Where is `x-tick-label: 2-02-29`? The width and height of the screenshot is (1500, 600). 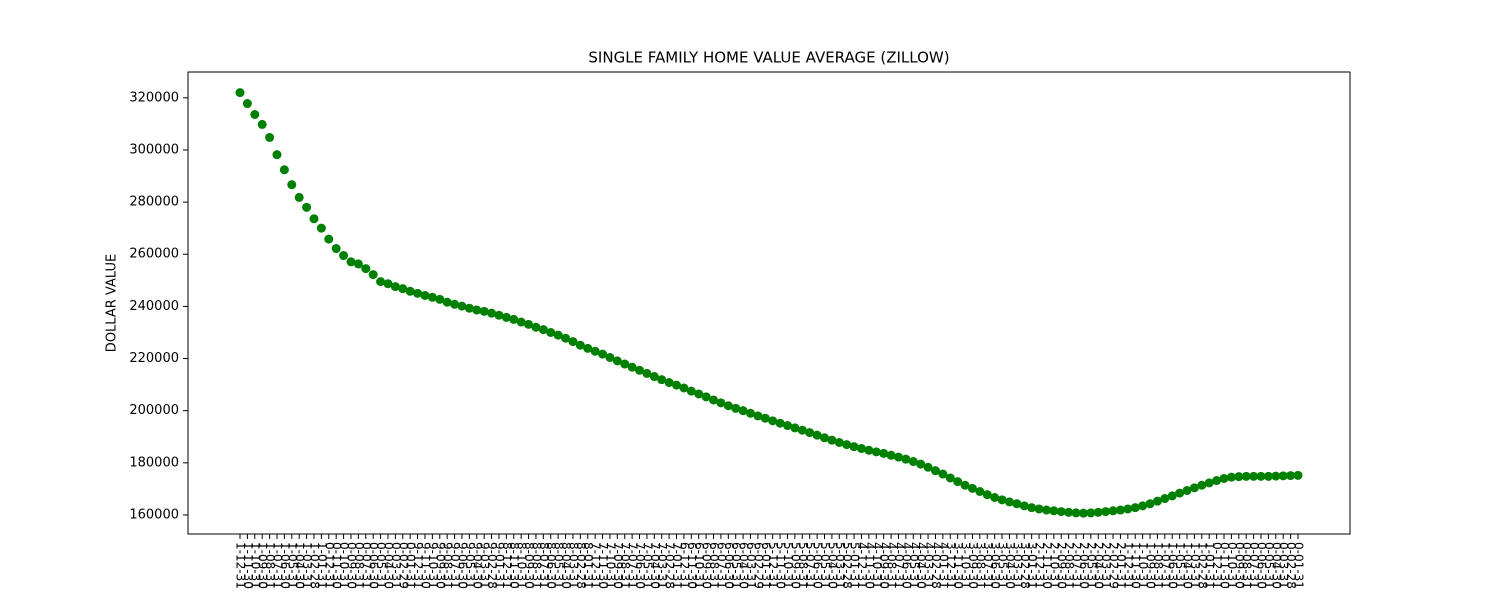 x-tick-label: 2-02-29 is located at coordinates (1114, 565).